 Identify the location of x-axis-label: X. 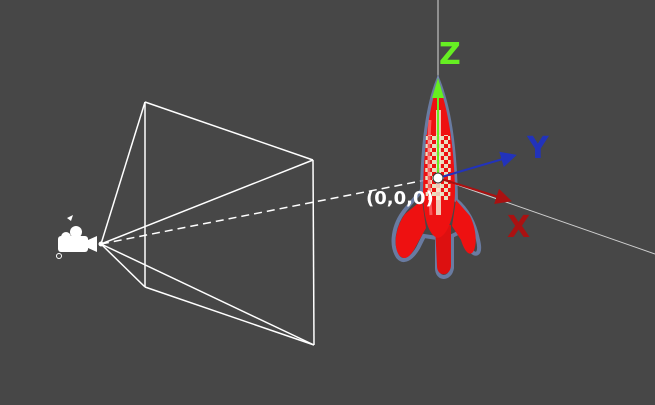
(519, 227).